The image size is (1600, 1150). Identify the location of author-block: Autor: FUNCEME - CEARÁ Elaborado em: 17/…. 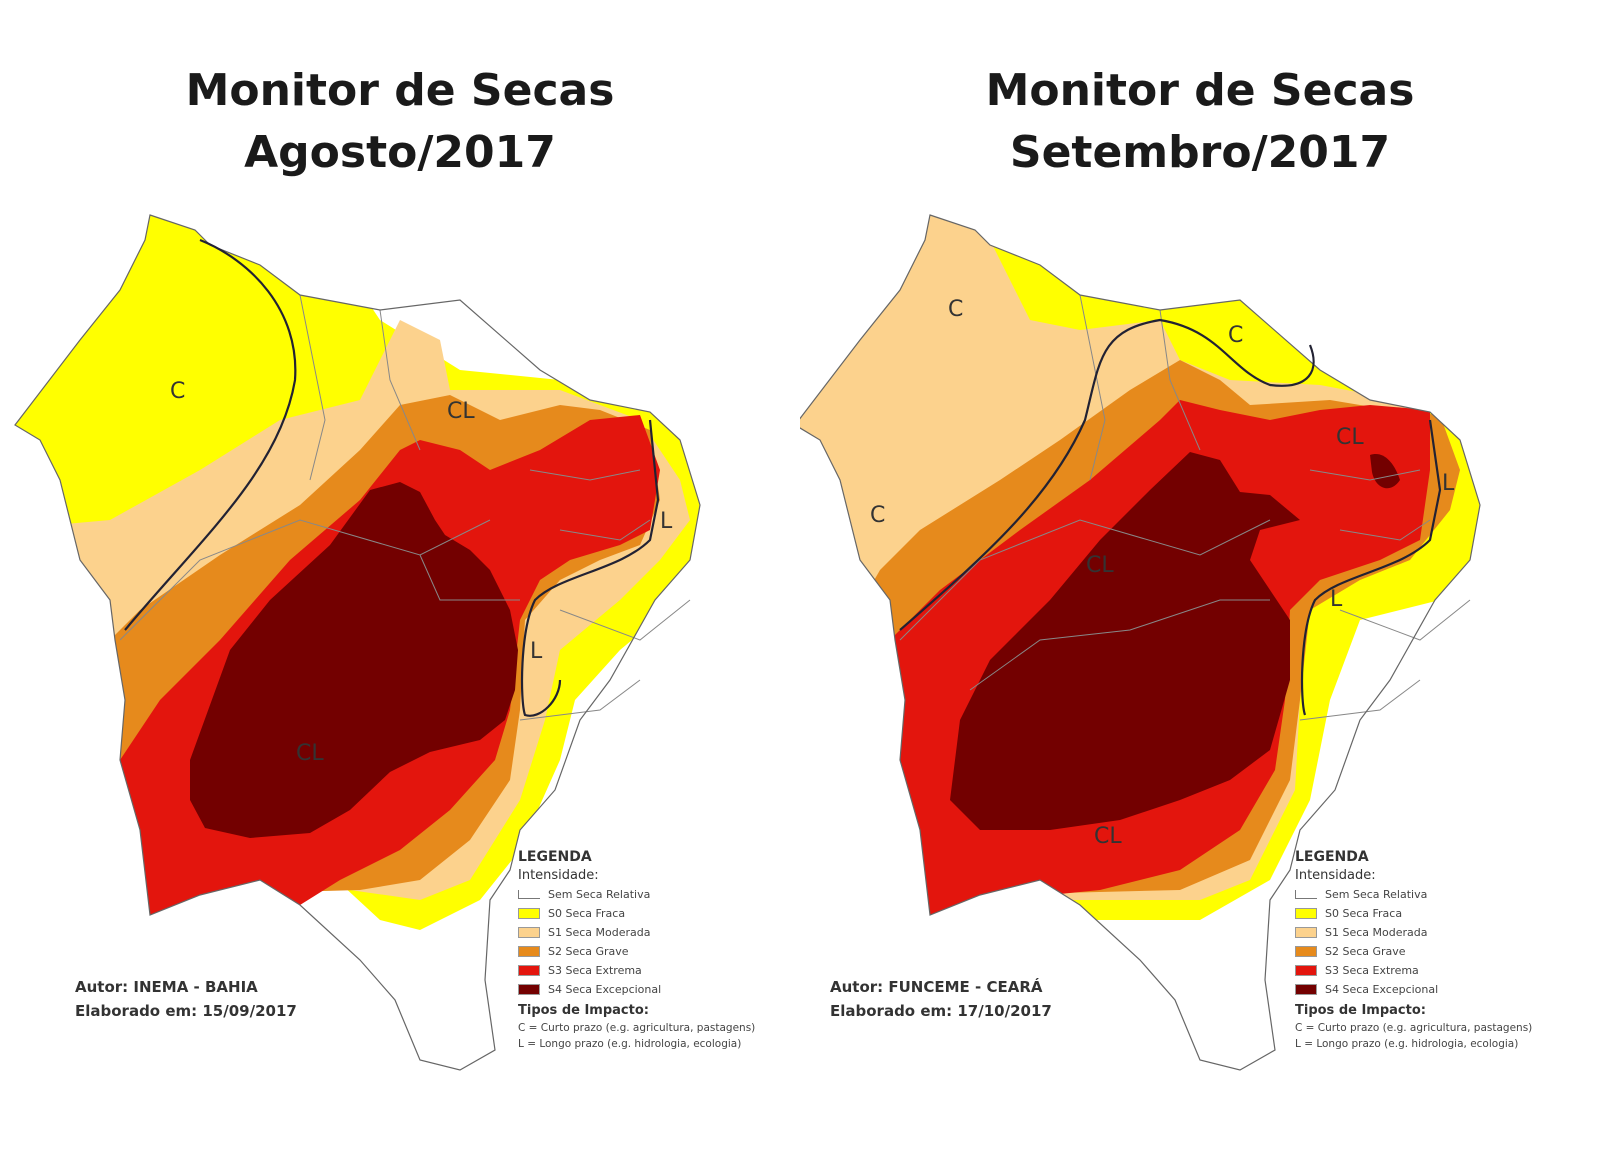
(941, 999).